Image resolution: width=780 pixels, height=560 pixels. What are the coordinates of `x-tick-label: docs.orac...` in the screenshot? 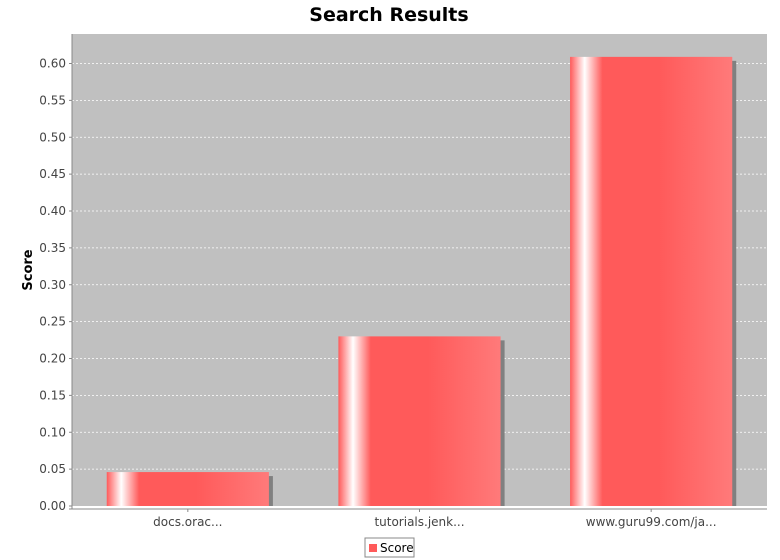 It's located at (187, 522).